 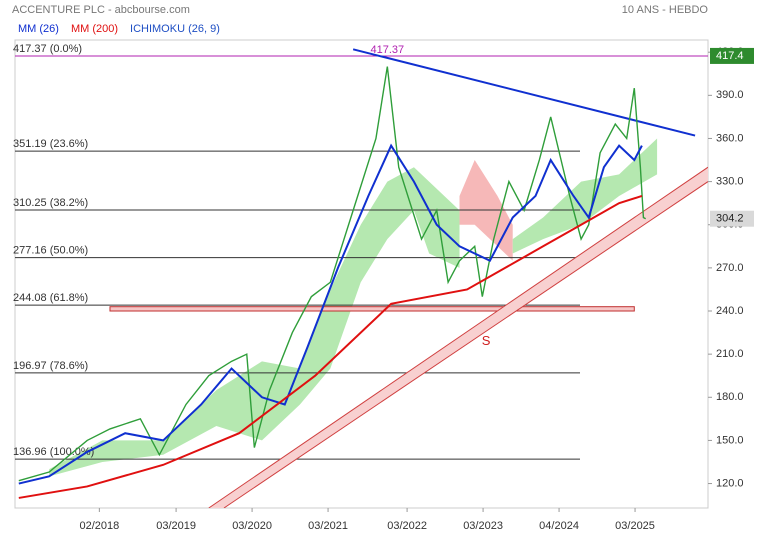 What do you see at coordinates (483, 526) in the screenshot?
I see `x-tick-label: 03/2023` at bounding box center [483, 526].